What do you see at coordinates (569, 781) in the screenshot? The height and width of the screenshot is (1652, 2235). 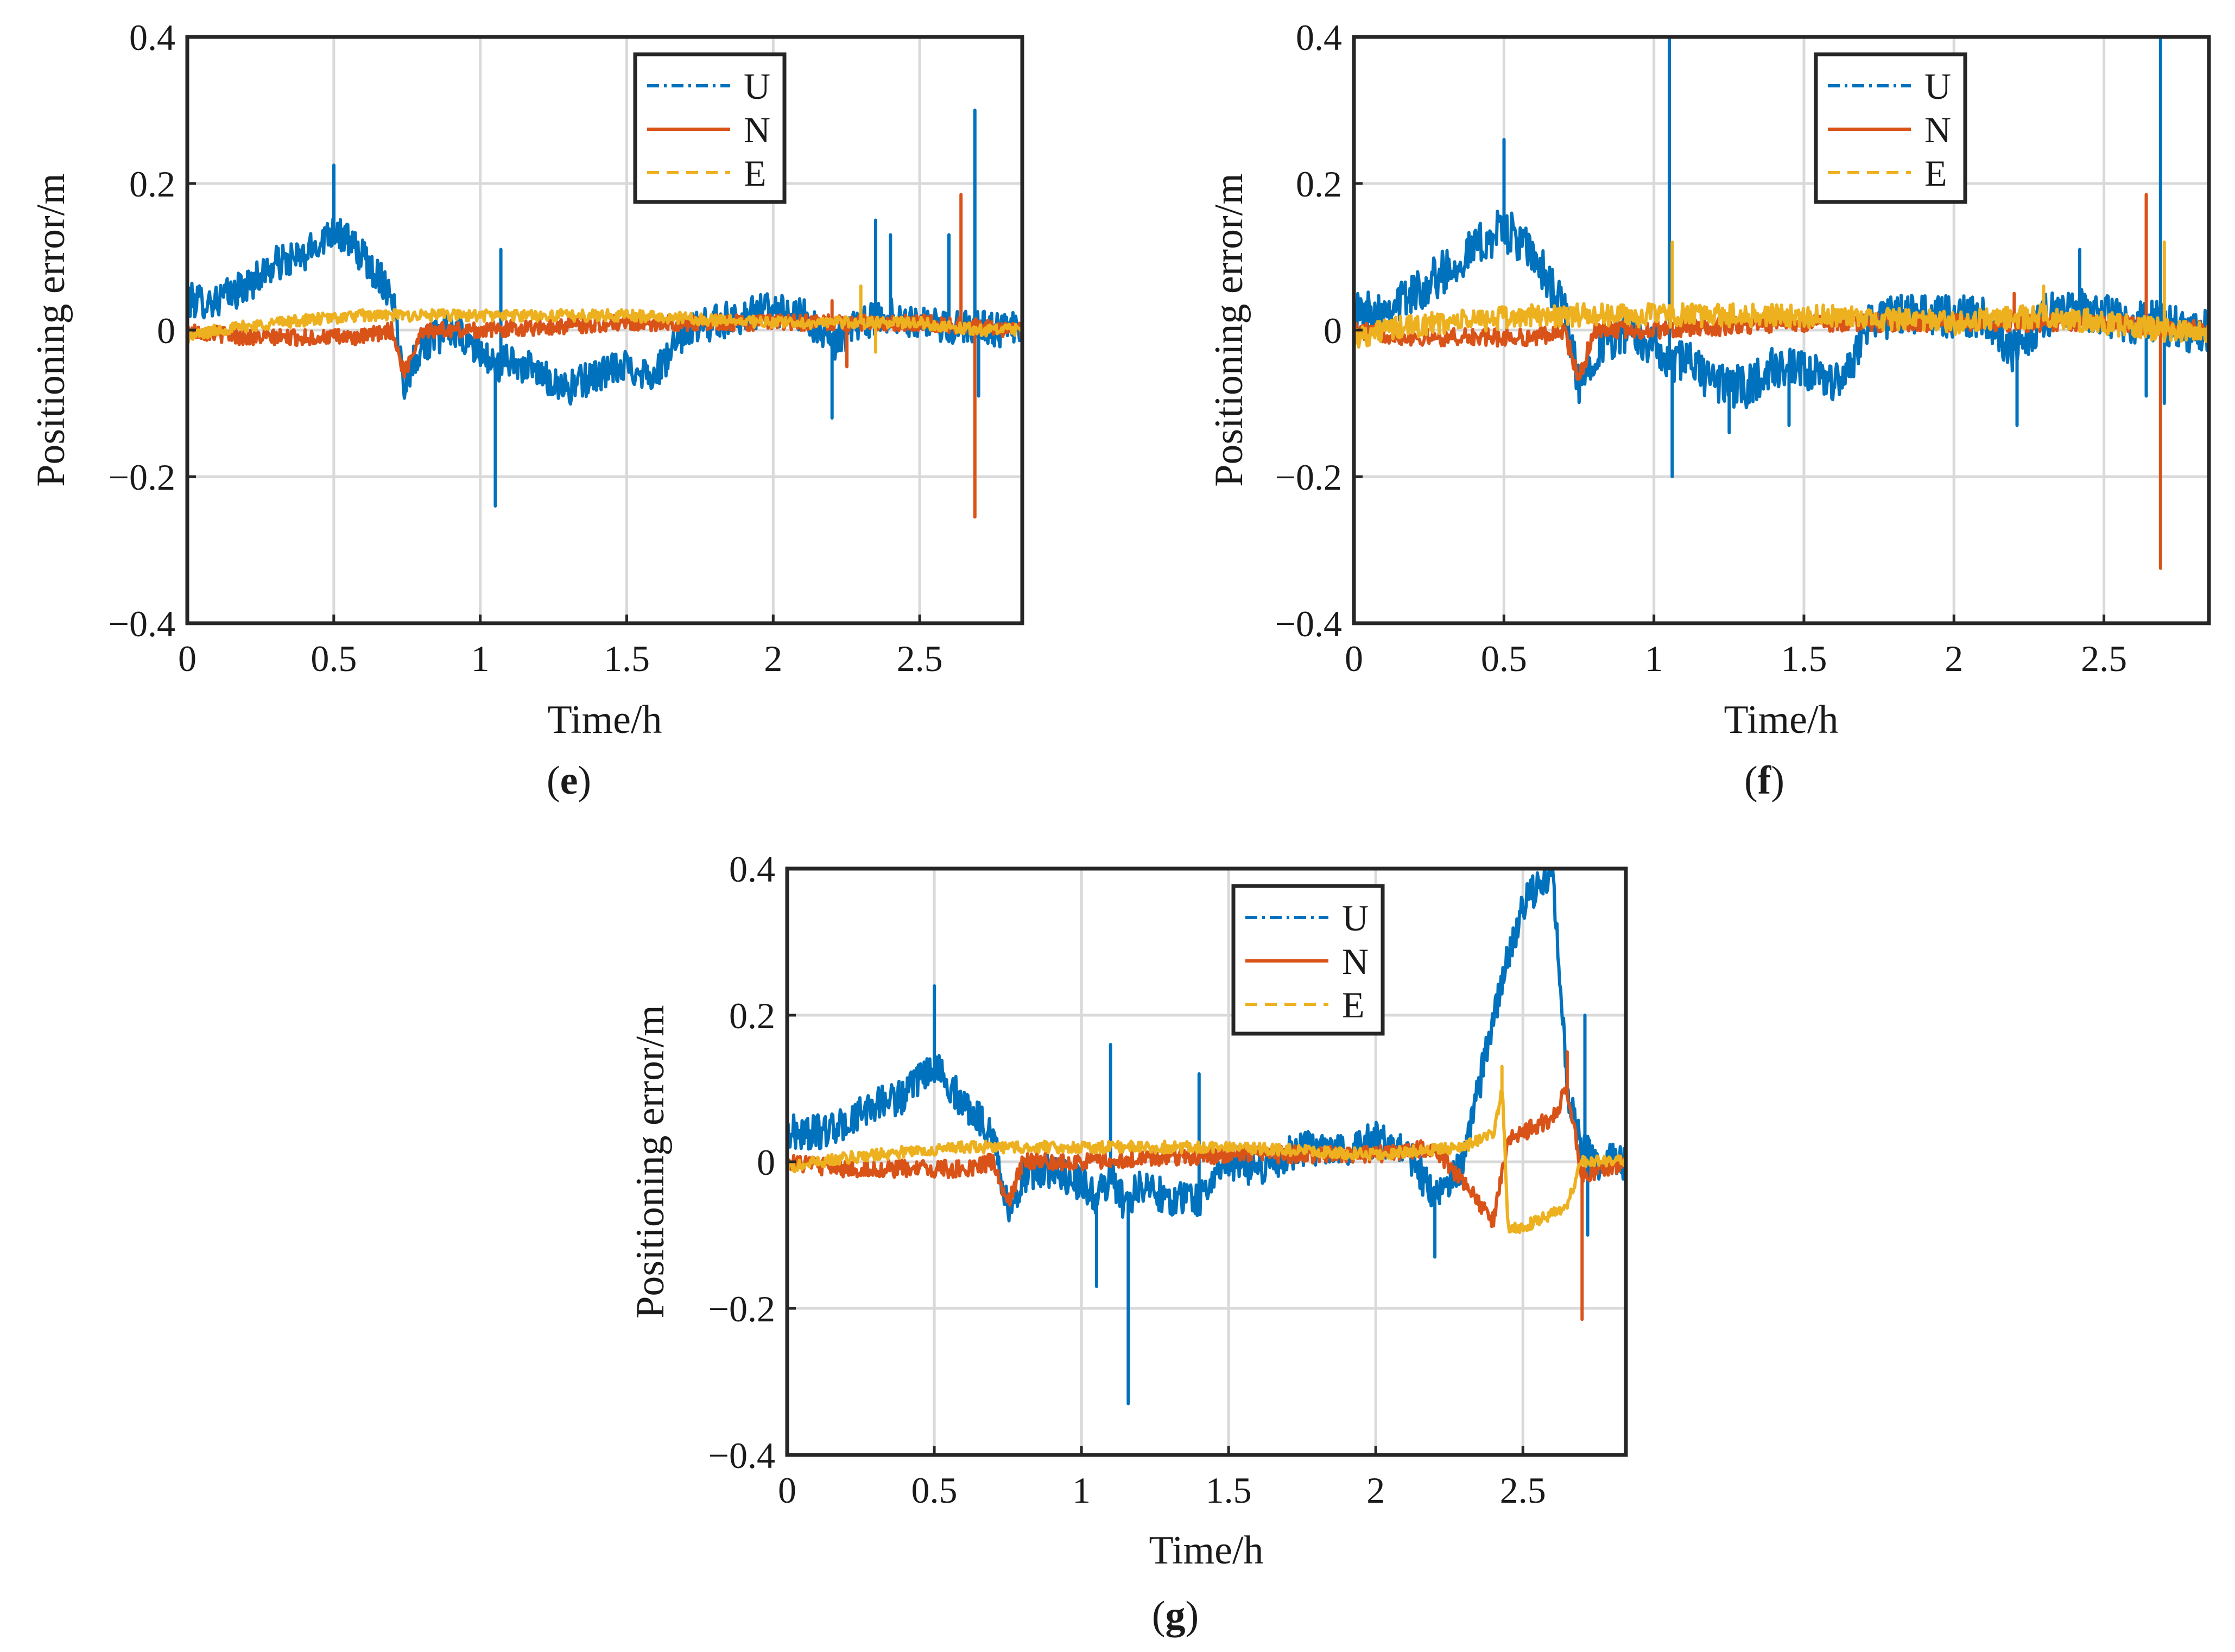 I see `panel-label: (e)` at bounding box center [569, 781].